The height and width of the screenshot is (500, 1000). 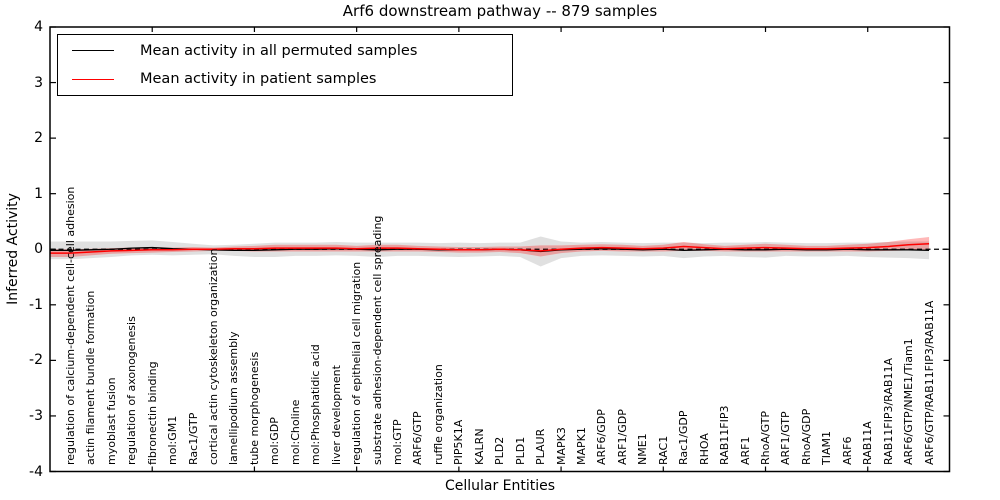 What do you see at coordinates (582, 446) in the screenshot?
I see `x-tick-label: MAPK1` at bounding box center [582, 446].